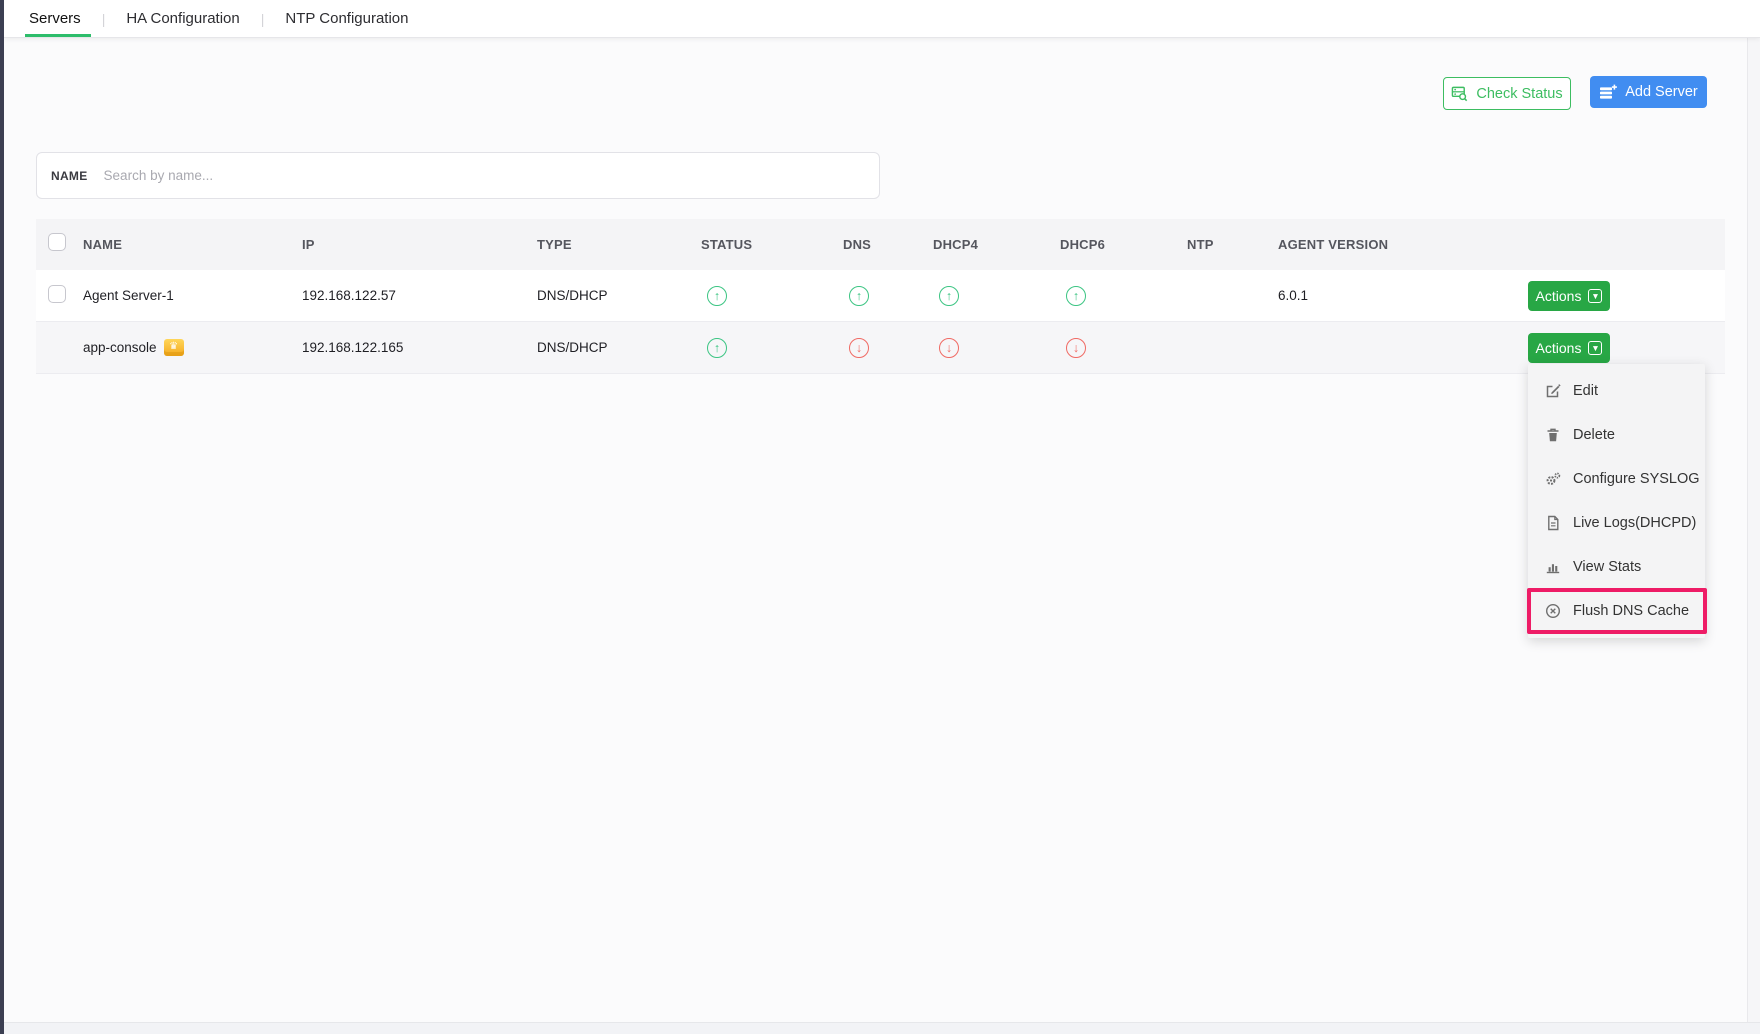 This screenshot has width=1760, height=1034. What do you see at coordinates (1553, 478) in the screenshot?
I see `gears-icon` at bounding box center [1553, 478].